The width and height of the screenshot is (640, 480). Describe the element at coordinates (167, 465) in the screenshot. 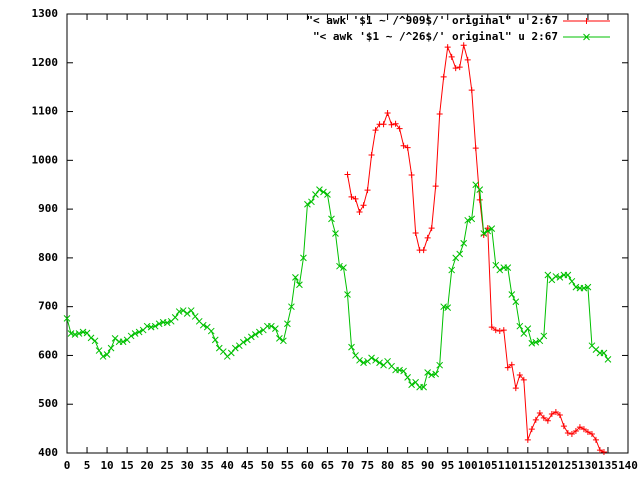

I see `x-tick-label: 25` at that location.